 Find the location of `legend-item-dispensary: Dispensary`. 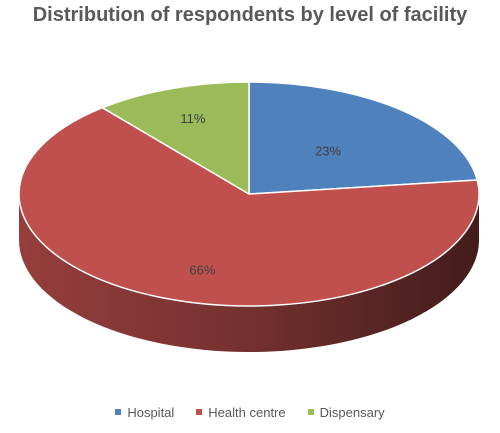

legend-item-dispensary: Dispensary is located at coordinates (346, 412).